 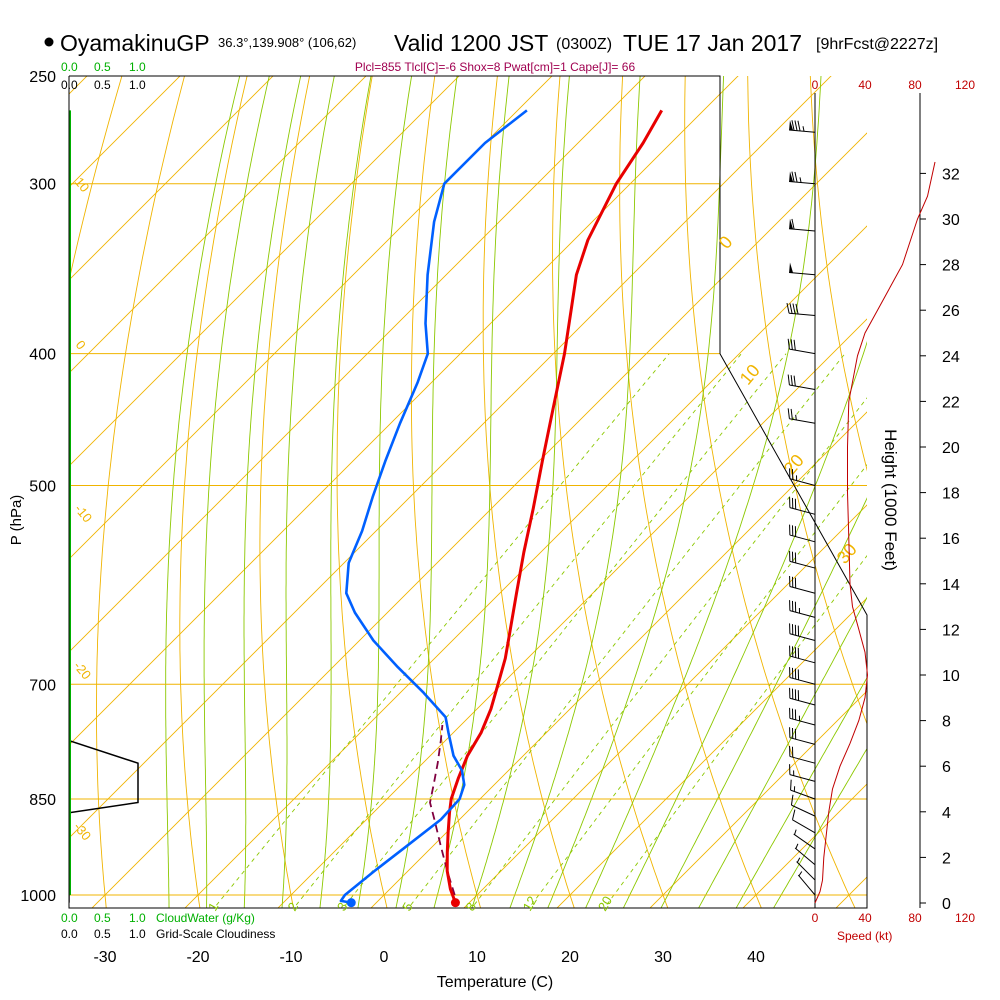 I want to click on height-tick-label: 24, so click(x=951, y=357).